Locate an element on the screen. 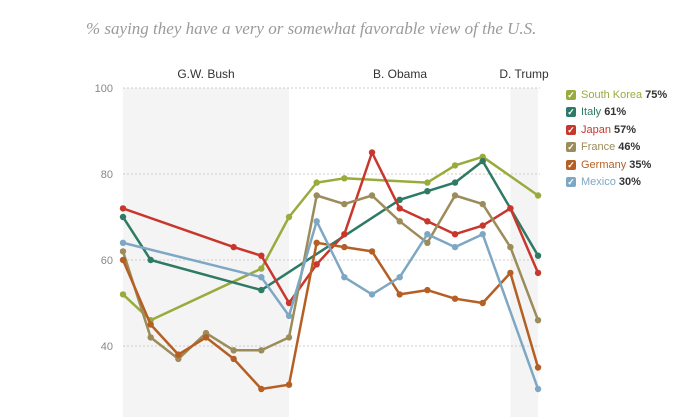  legend-label: Mexico is located at coordinates (598, 182).